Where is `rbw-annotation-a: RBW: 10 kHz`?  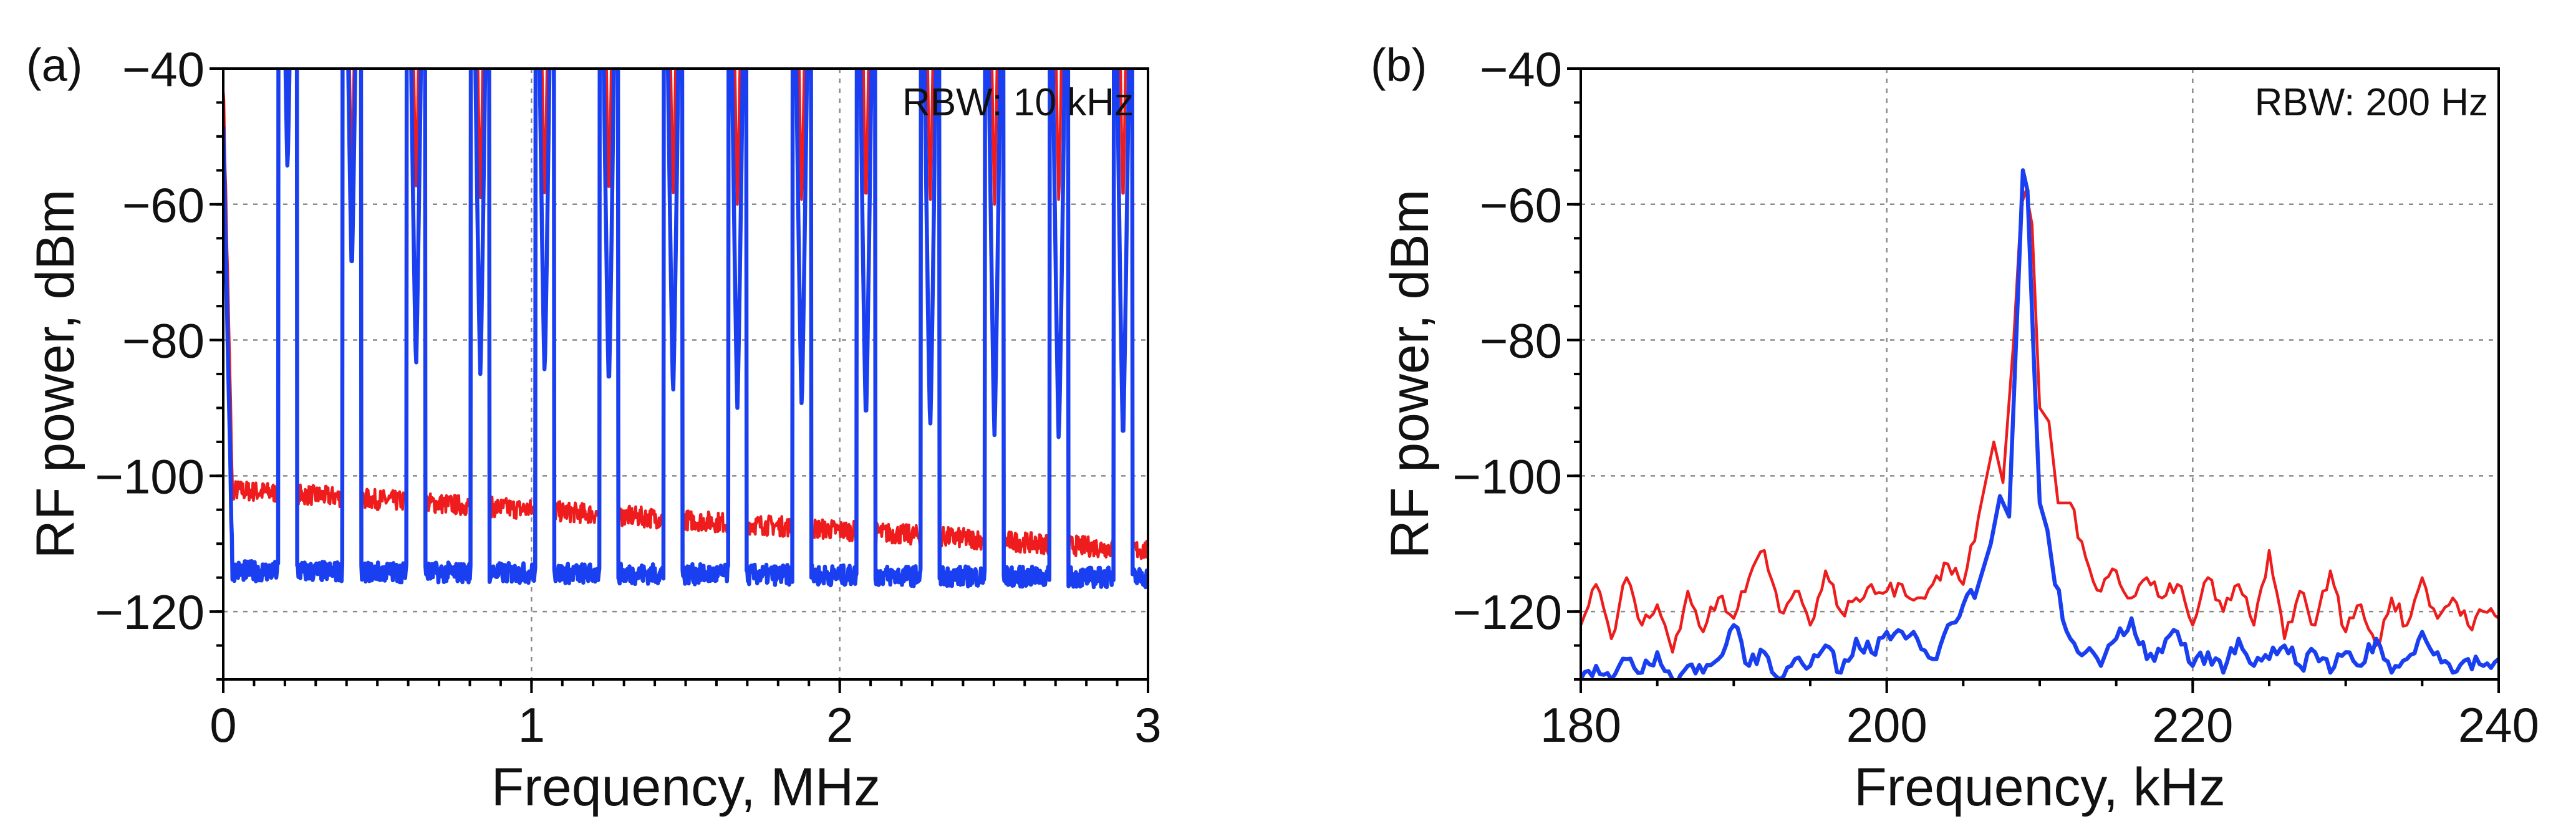 rbw-annotation-a: RBW: 10 kHz is located at coordinates (1018, 103).